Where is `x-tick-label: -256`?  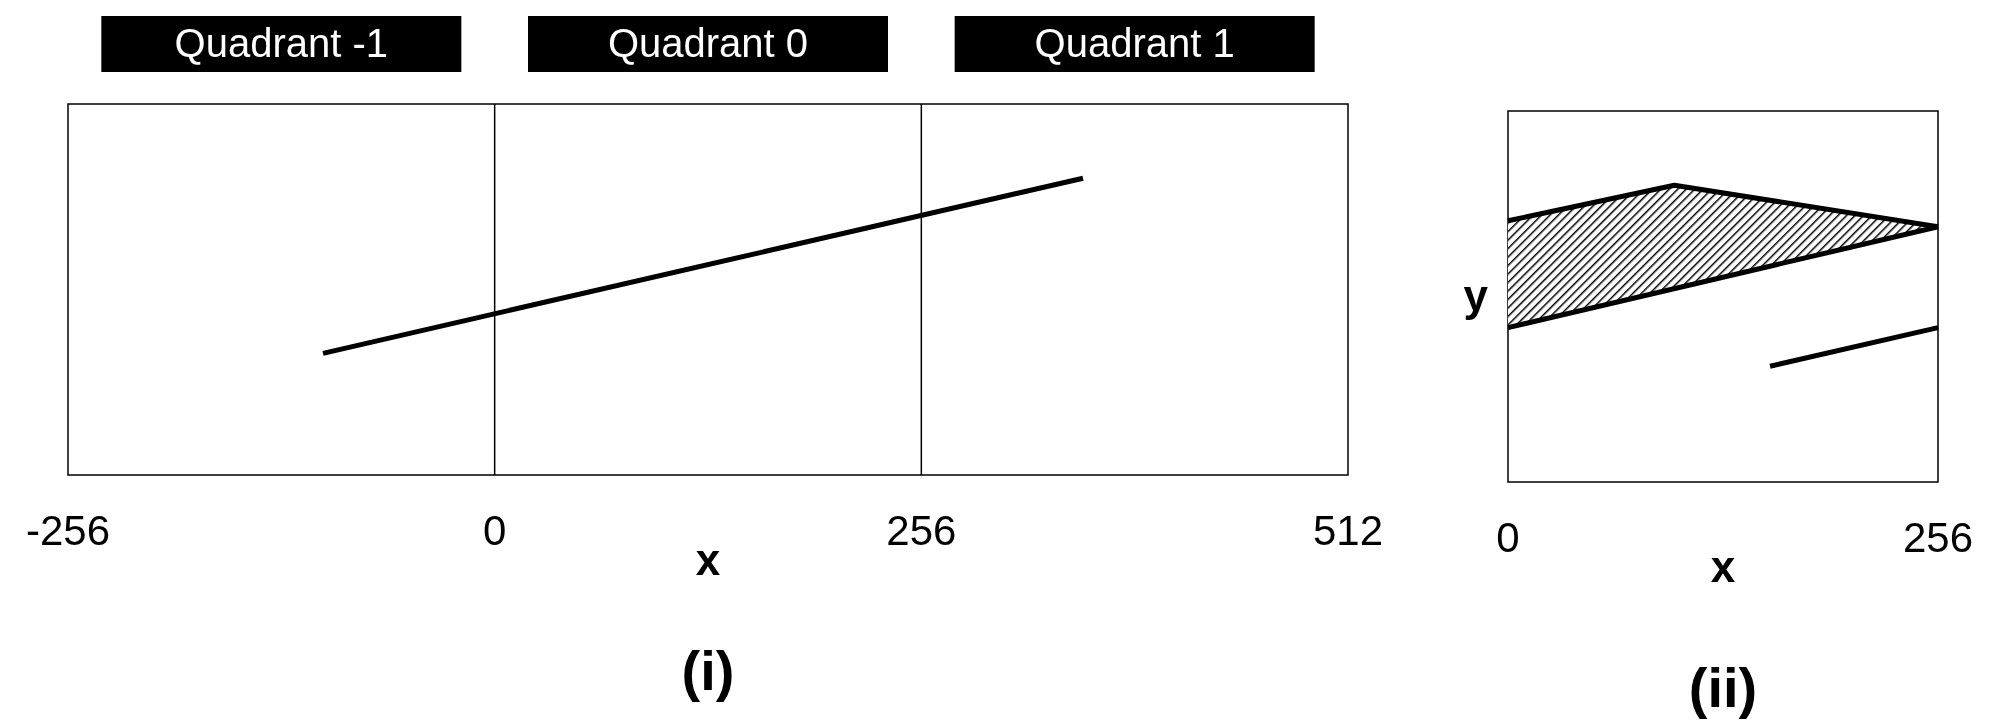 x-tick-label: -256 is located at coordinates (68, 530).